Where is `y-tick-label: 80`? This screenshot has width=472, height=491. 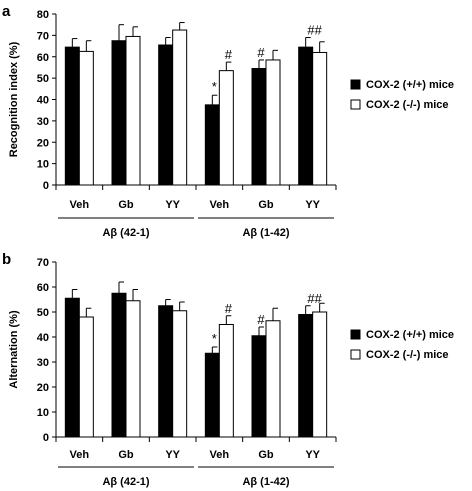
y-tick-label: 80 is located at coordinates (43, 15).